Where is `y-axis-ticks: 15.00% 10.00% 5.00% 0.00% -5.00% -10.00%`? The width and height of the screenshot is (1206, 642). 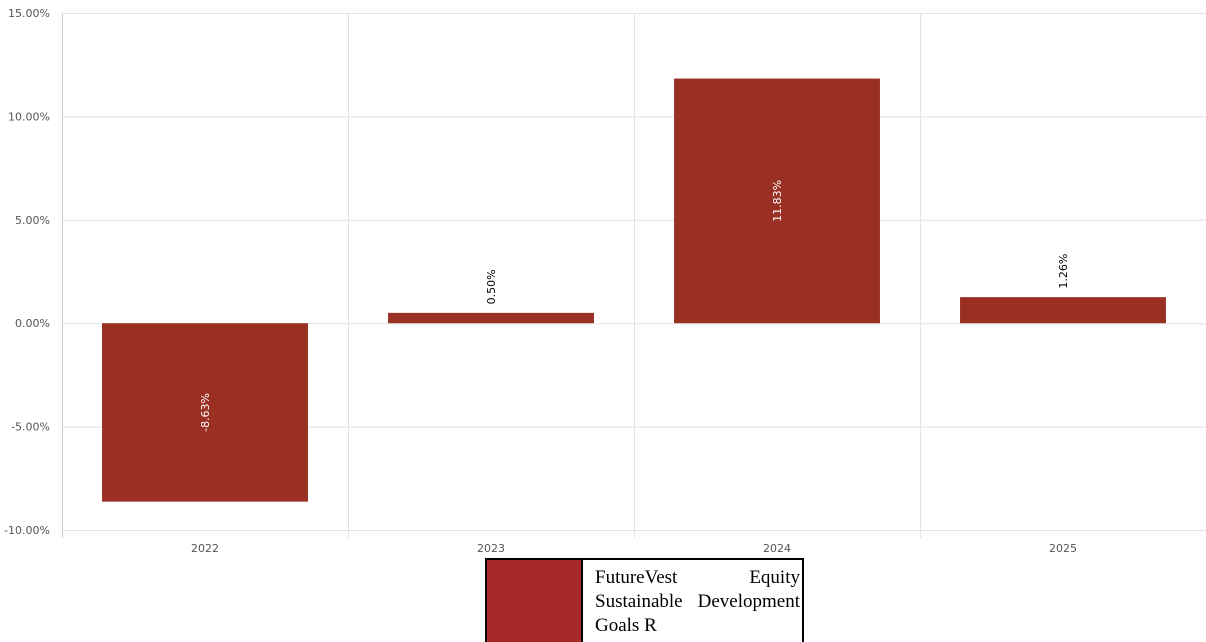 y-axis-ticks: 15.00% 10.00% 5.00% 0.00% -5.00% -10.00% is located at coordinates (27, 272).